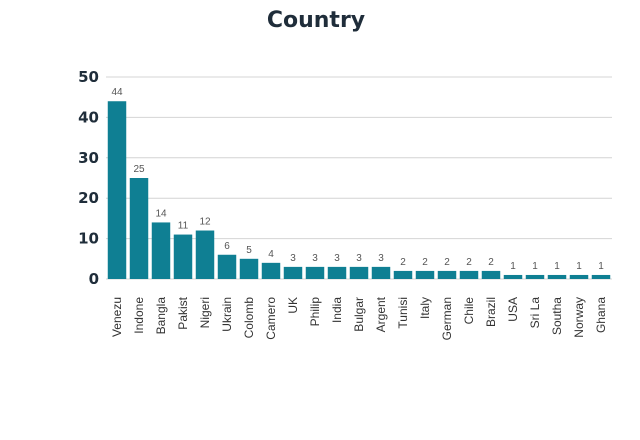 The image size is (640, 440). I want to click on y-tick-label: 20, so click(88, 198).